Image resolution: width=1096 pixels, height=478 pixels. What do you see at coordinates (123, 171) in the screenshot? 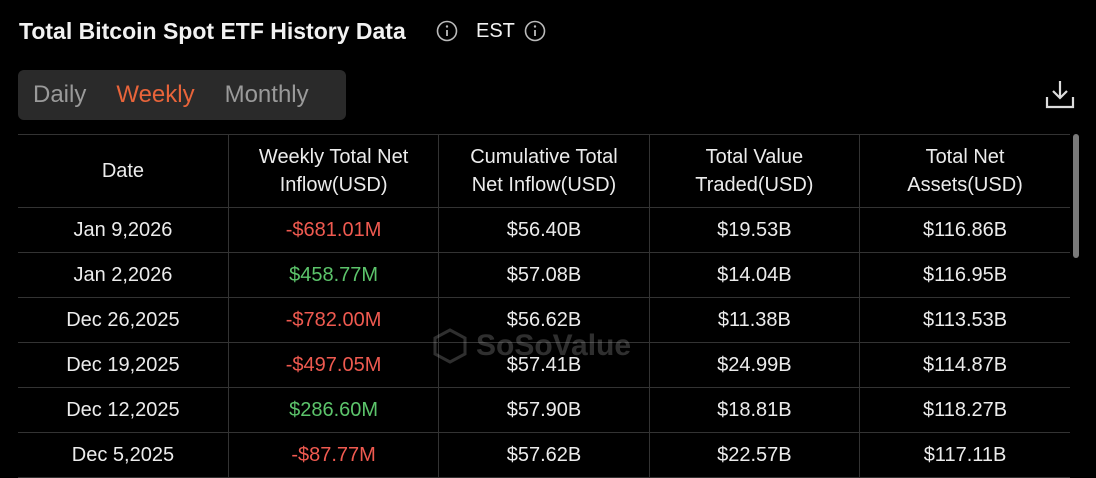
I see `column-header: Date` at bounding box center [123, 171].